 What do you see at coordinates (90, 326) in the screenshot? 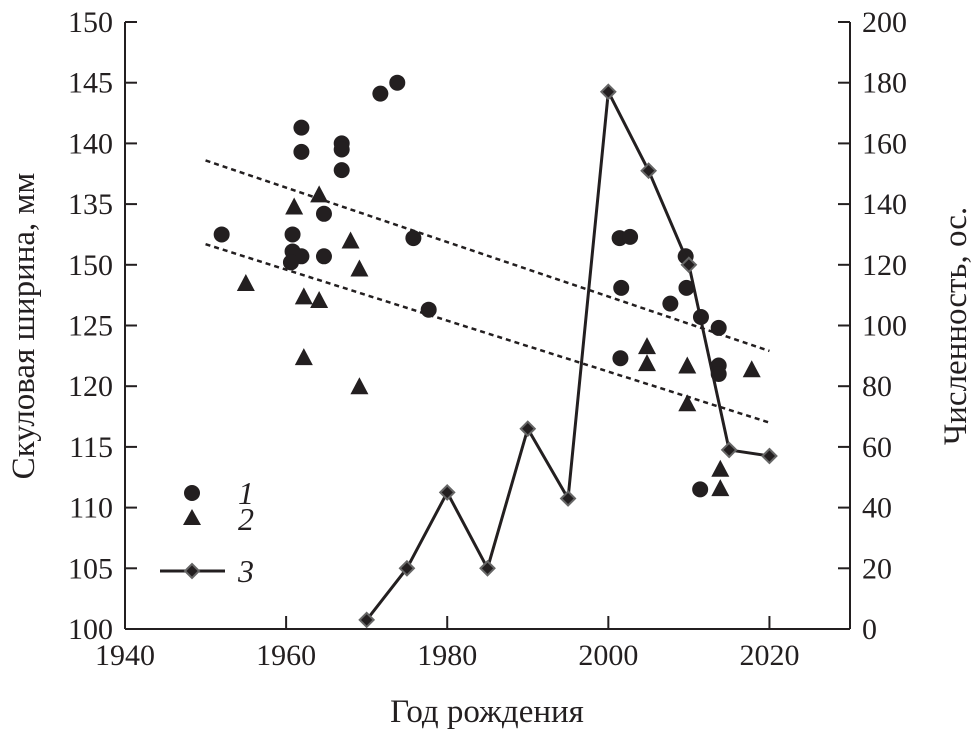
I see `y-left-tick-label: 125` at bounding box center [90, 326].